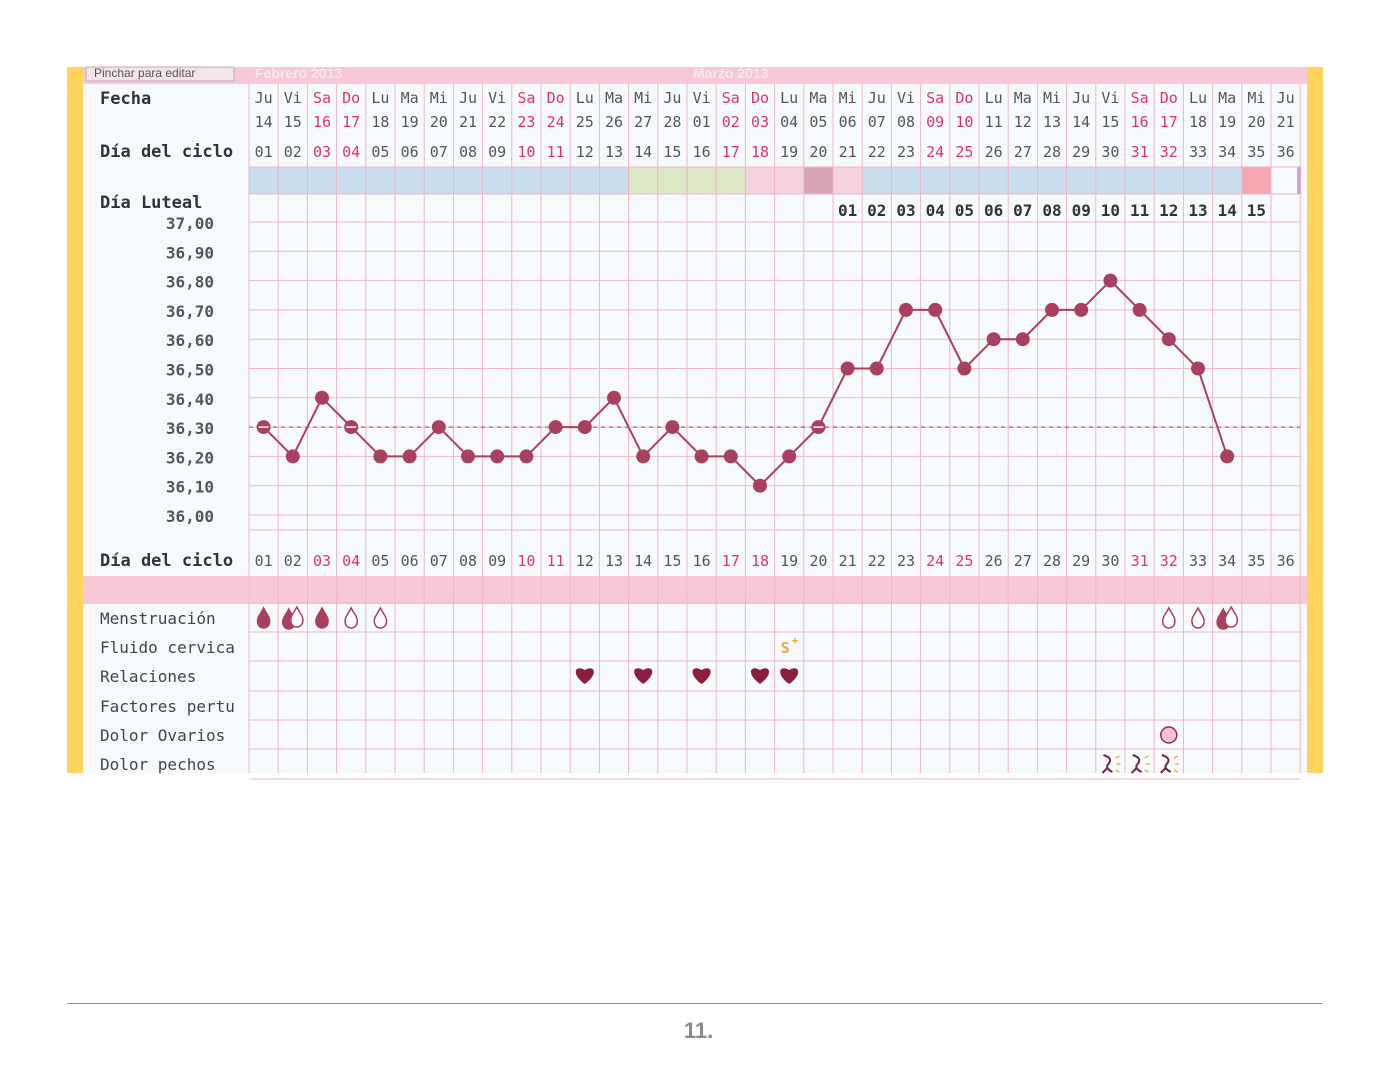 The width and height of the screenshot is (1397, 1080). Describe the element at coordinates (877, 152) in the screenshot. I see `cycle-day-label: 22` at that location.